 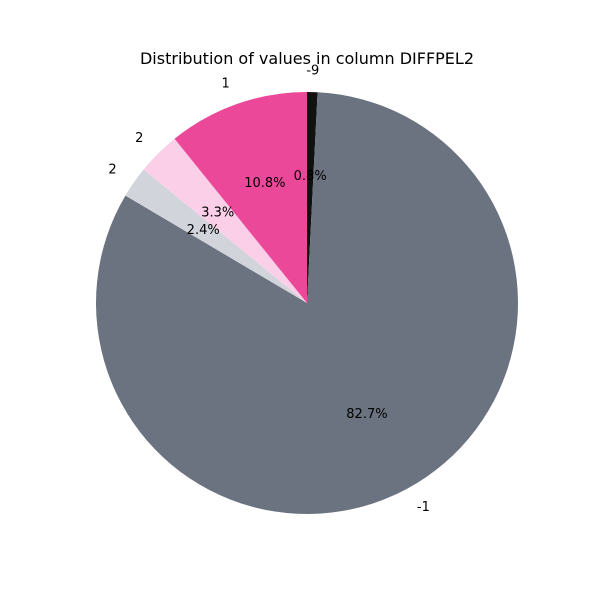 I want to click on pie-percent-labels: 0.8% 82.7% 2.4% 3.3% 10.8%, so click(x=287, y=295).